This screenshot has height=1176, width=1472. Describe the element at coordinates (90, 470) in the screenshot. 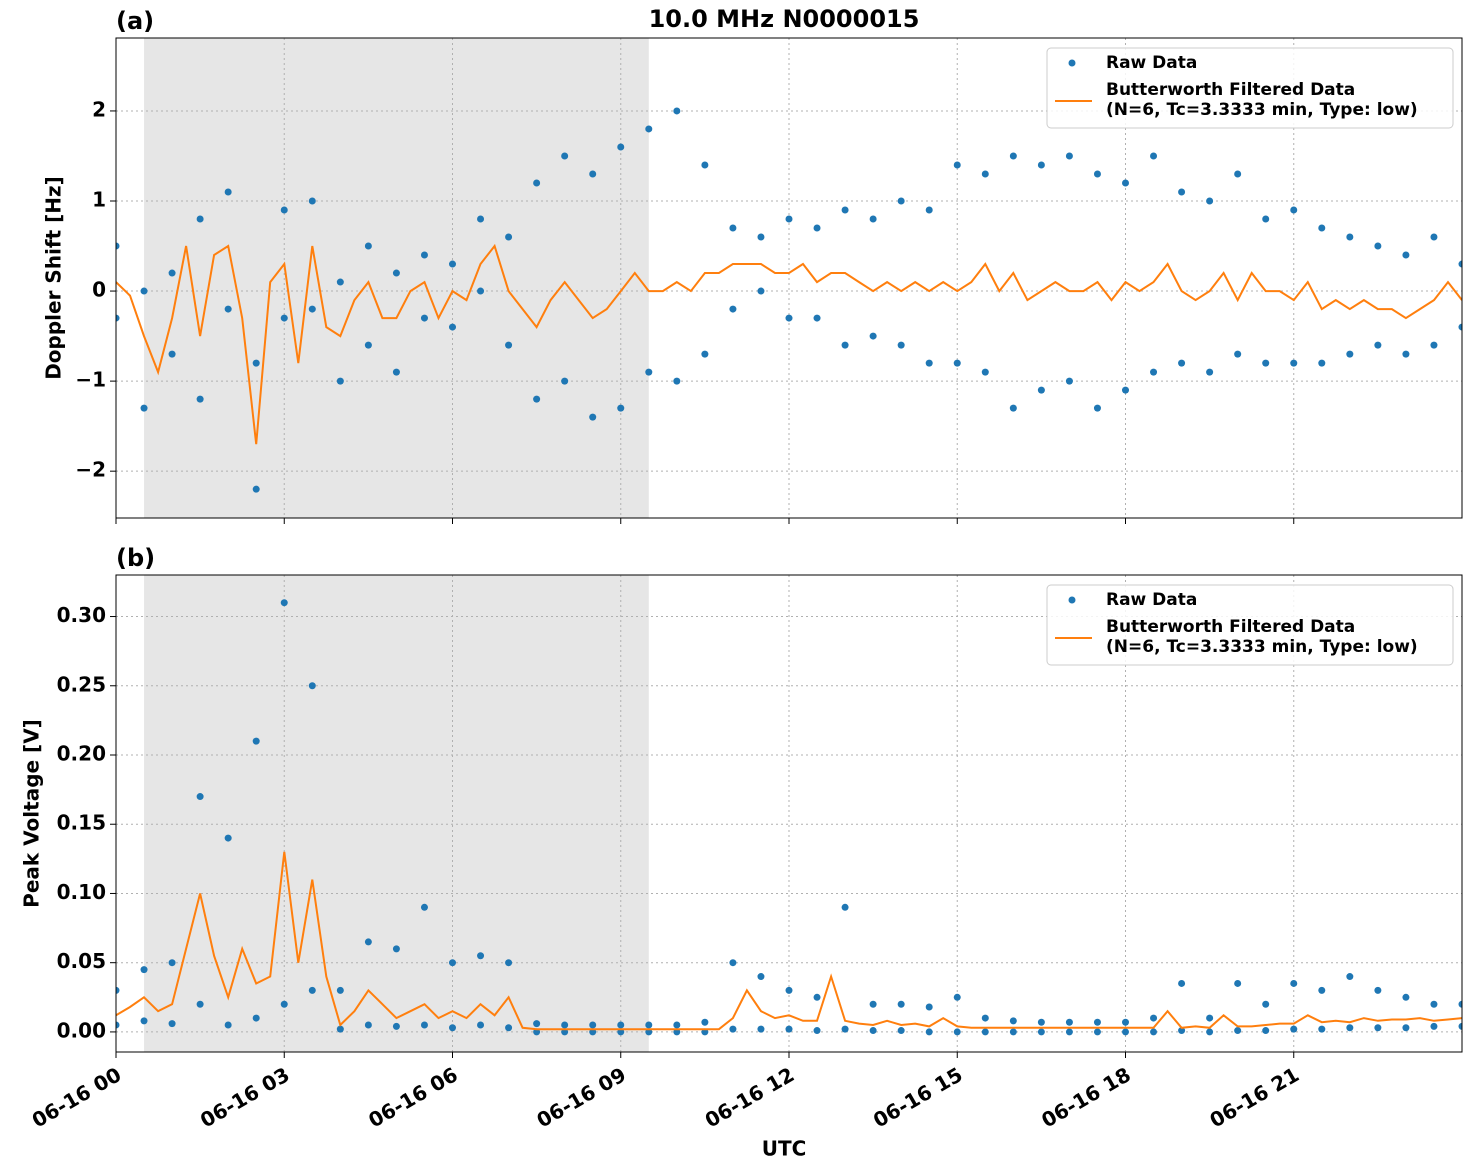

I see `y-tick-label: −2` at that location.